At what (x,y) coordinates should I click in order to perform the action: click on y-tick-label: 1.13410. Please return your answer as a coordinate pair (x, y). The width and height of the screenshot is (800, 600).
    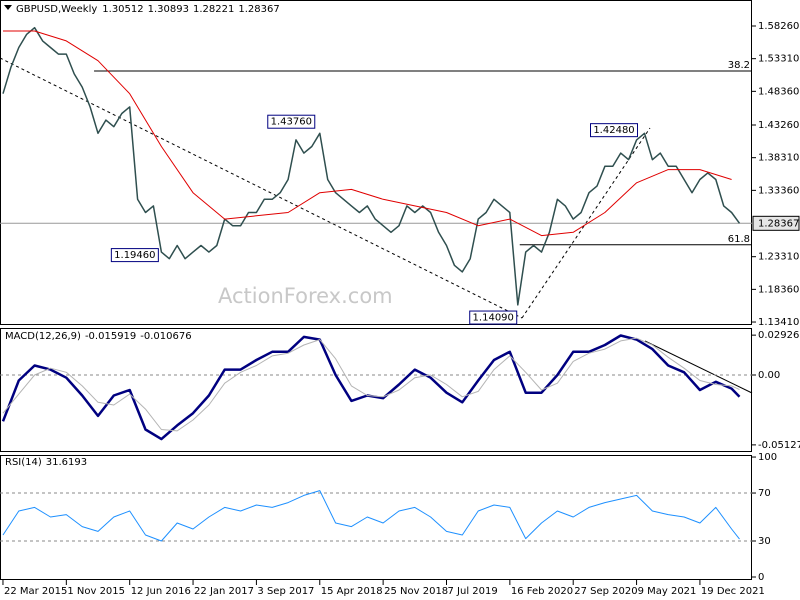
    Looking at the image, I should click on (778, 322).